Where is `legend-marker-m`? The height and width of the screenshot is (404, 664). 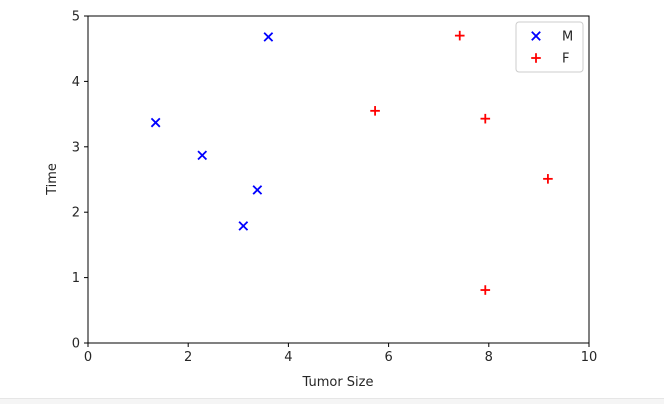
legend-marker-m is located at coordinates (536, 36).